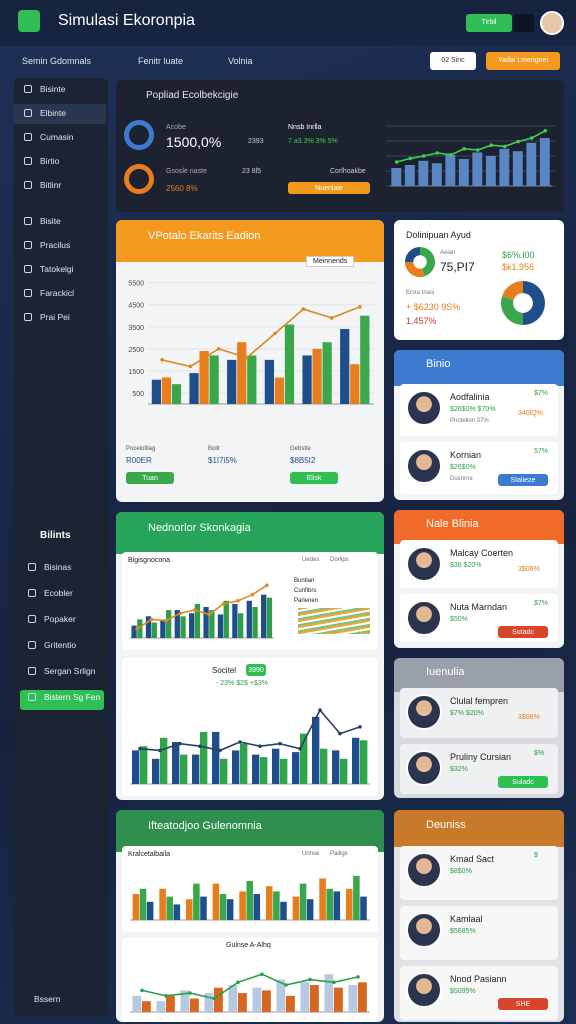  What do you see at coordinates (57, 137) in the screenshot?
I see `sidebar-item: Cumasin` at bounding box center [57, 137].